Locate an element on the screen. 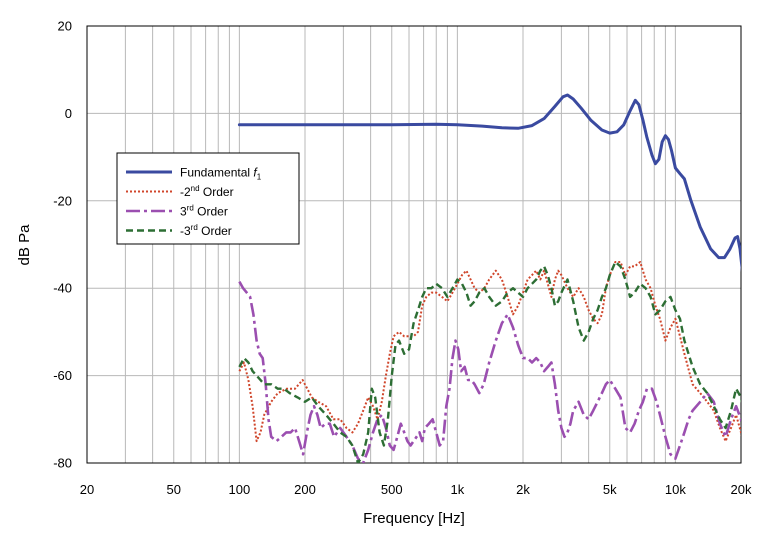 The image size is (765, 542). y-tick-label: -80 is located at coordinates (62, 463).